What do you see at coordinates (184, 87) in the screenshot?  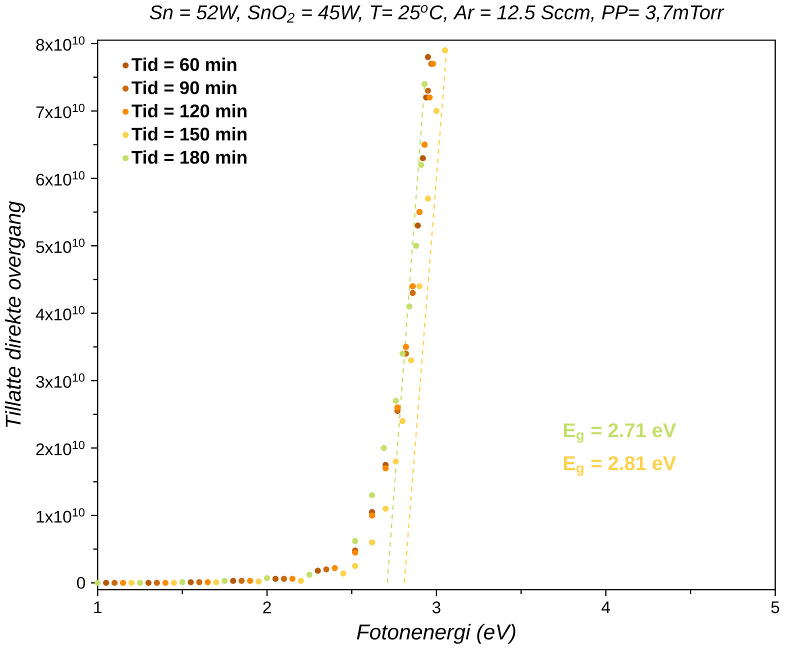 I see `legend-label: Tid = 90 min` at bounding box center [184, 87].